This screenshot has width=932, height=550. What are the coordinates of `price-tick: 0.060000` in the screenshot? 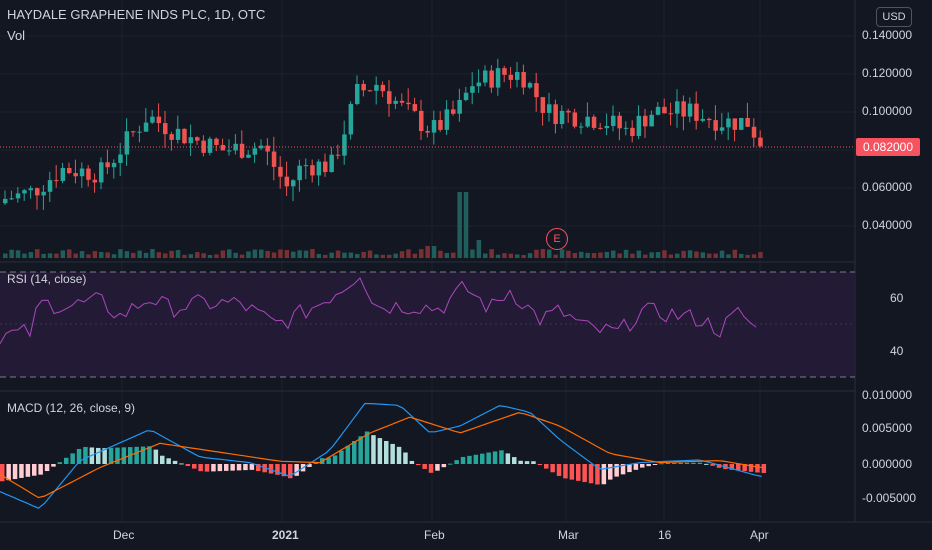 It's located at (887, 187).